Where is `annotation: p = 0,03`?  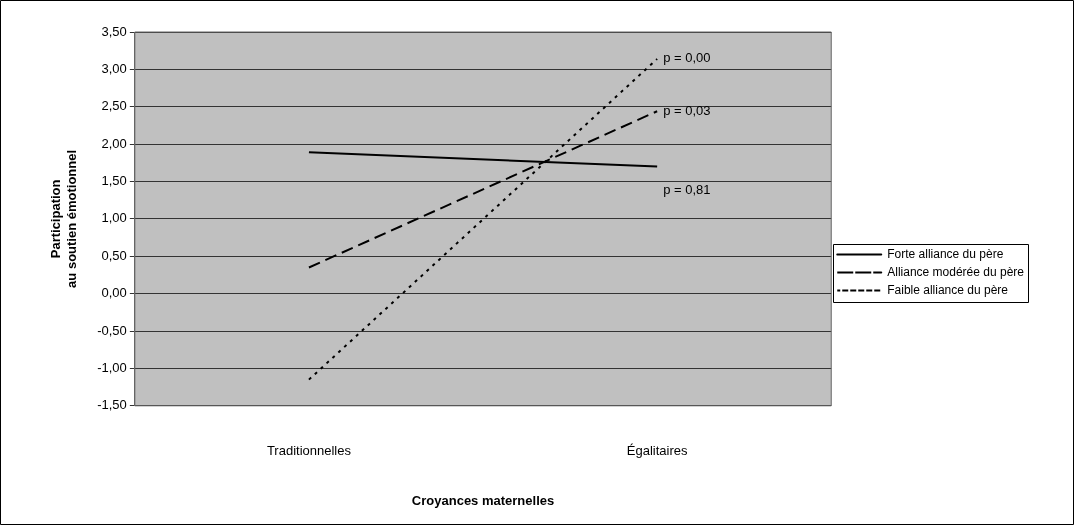
annotation: p = 0,03 is located at coordinates (687, 110).